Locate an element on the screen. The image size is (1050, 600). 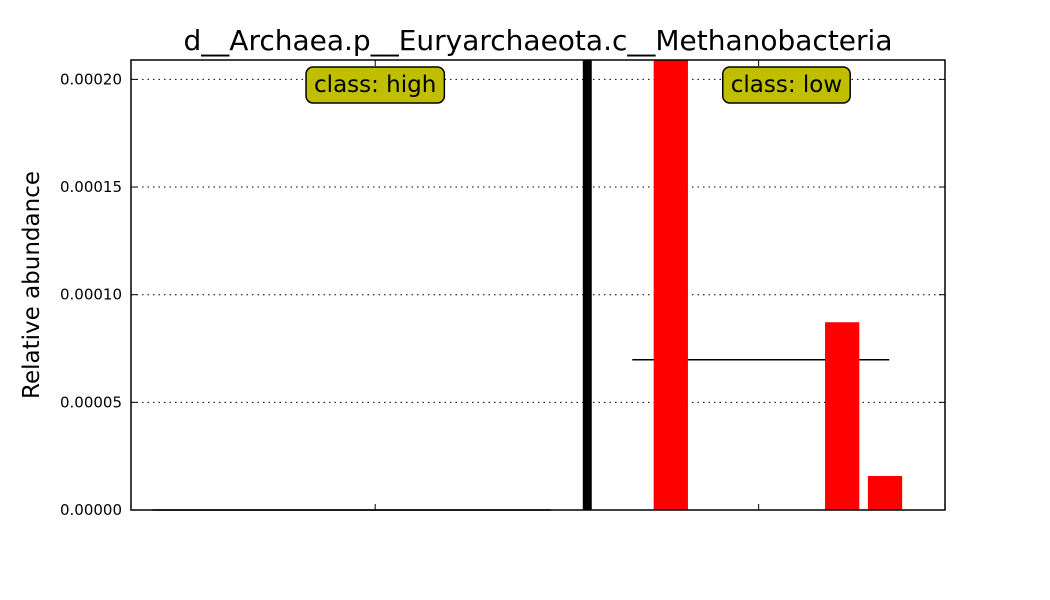
class-label-text: class: high is located at coordinates (375, 85).